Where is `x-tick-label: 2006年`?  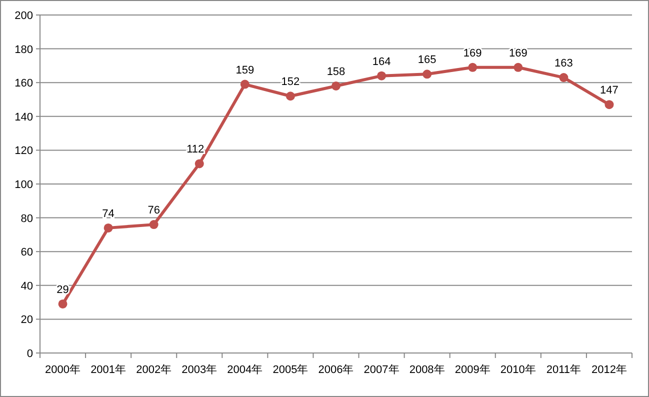 x-tick-label: 2006年 is located at coordinates (336, 370).